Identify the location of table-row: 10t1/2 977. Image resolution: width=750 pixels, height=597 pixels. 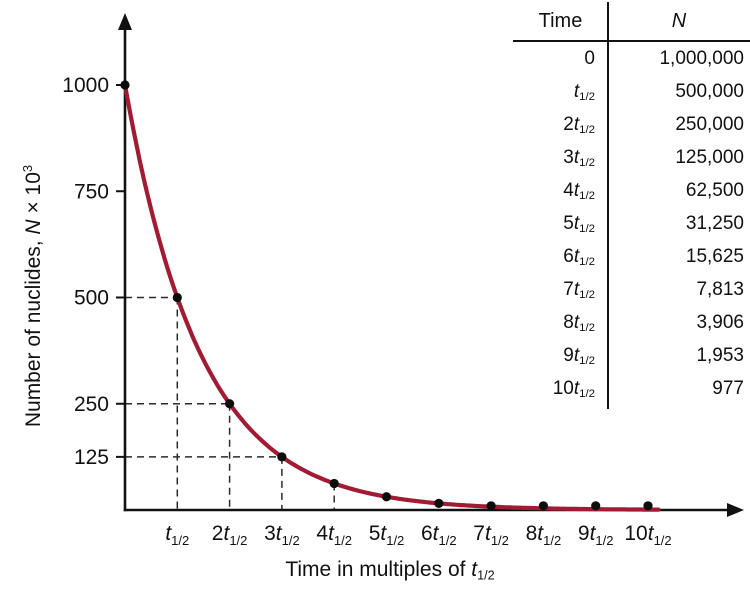
(631, 388).